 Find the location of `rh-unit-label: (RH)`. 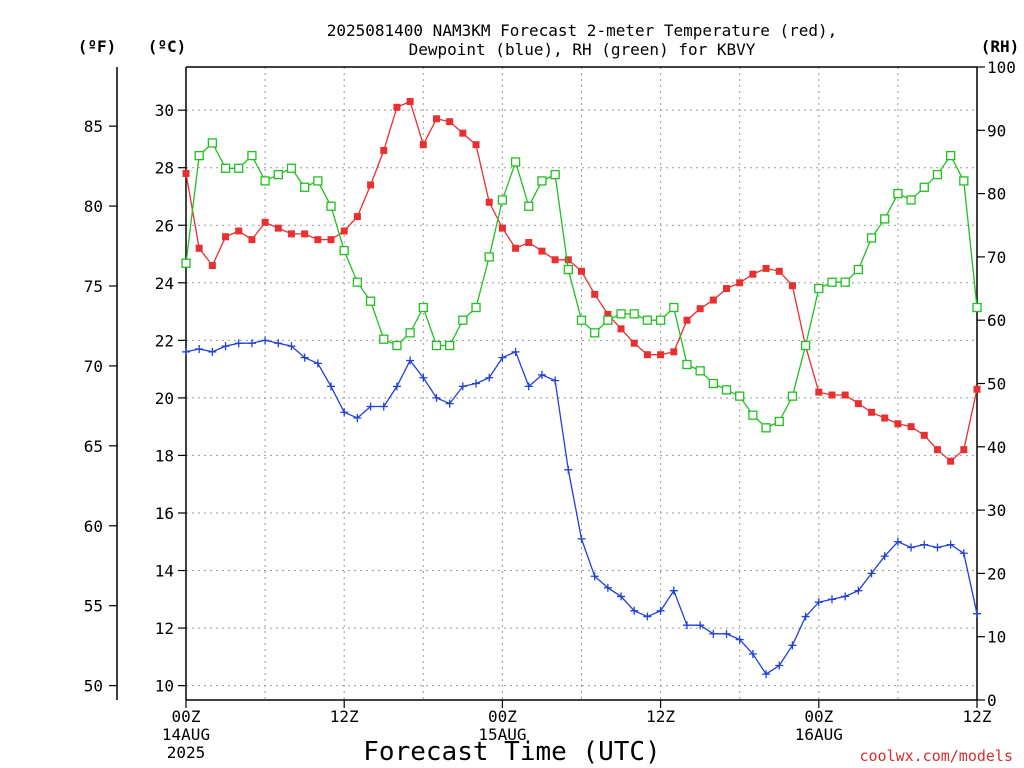

rh-unit-label: (RH) is located at coordinates (1000, 46).